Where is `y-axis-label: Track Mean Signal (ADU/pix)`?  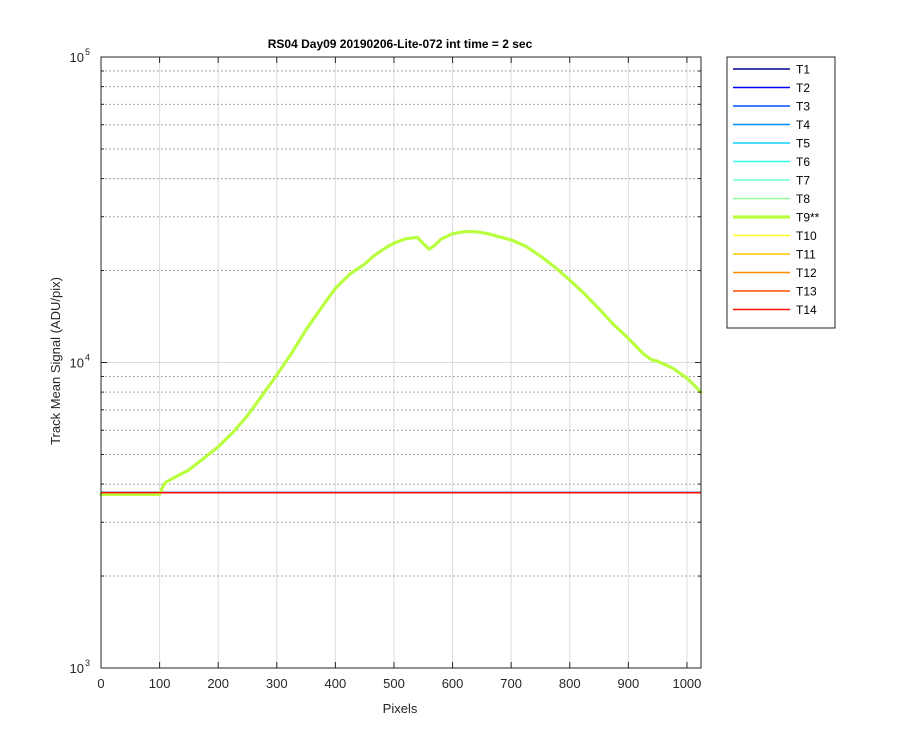 y-axis-label: Track Mean Signal (ADU/pix) is located at coordinates (55, 361).